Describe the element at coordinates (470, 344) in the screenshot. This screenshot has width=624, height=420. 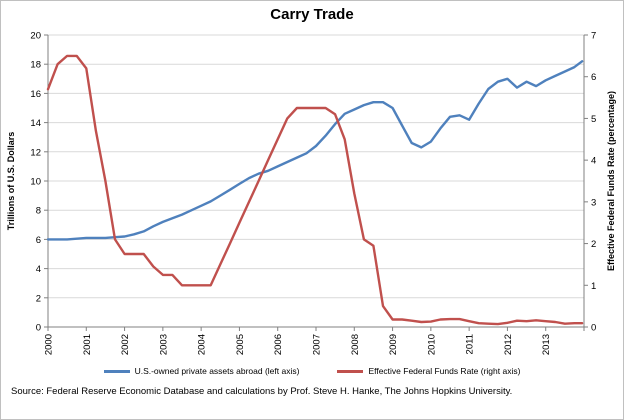
I see `x-axis-tick-label: 2011` at that location.